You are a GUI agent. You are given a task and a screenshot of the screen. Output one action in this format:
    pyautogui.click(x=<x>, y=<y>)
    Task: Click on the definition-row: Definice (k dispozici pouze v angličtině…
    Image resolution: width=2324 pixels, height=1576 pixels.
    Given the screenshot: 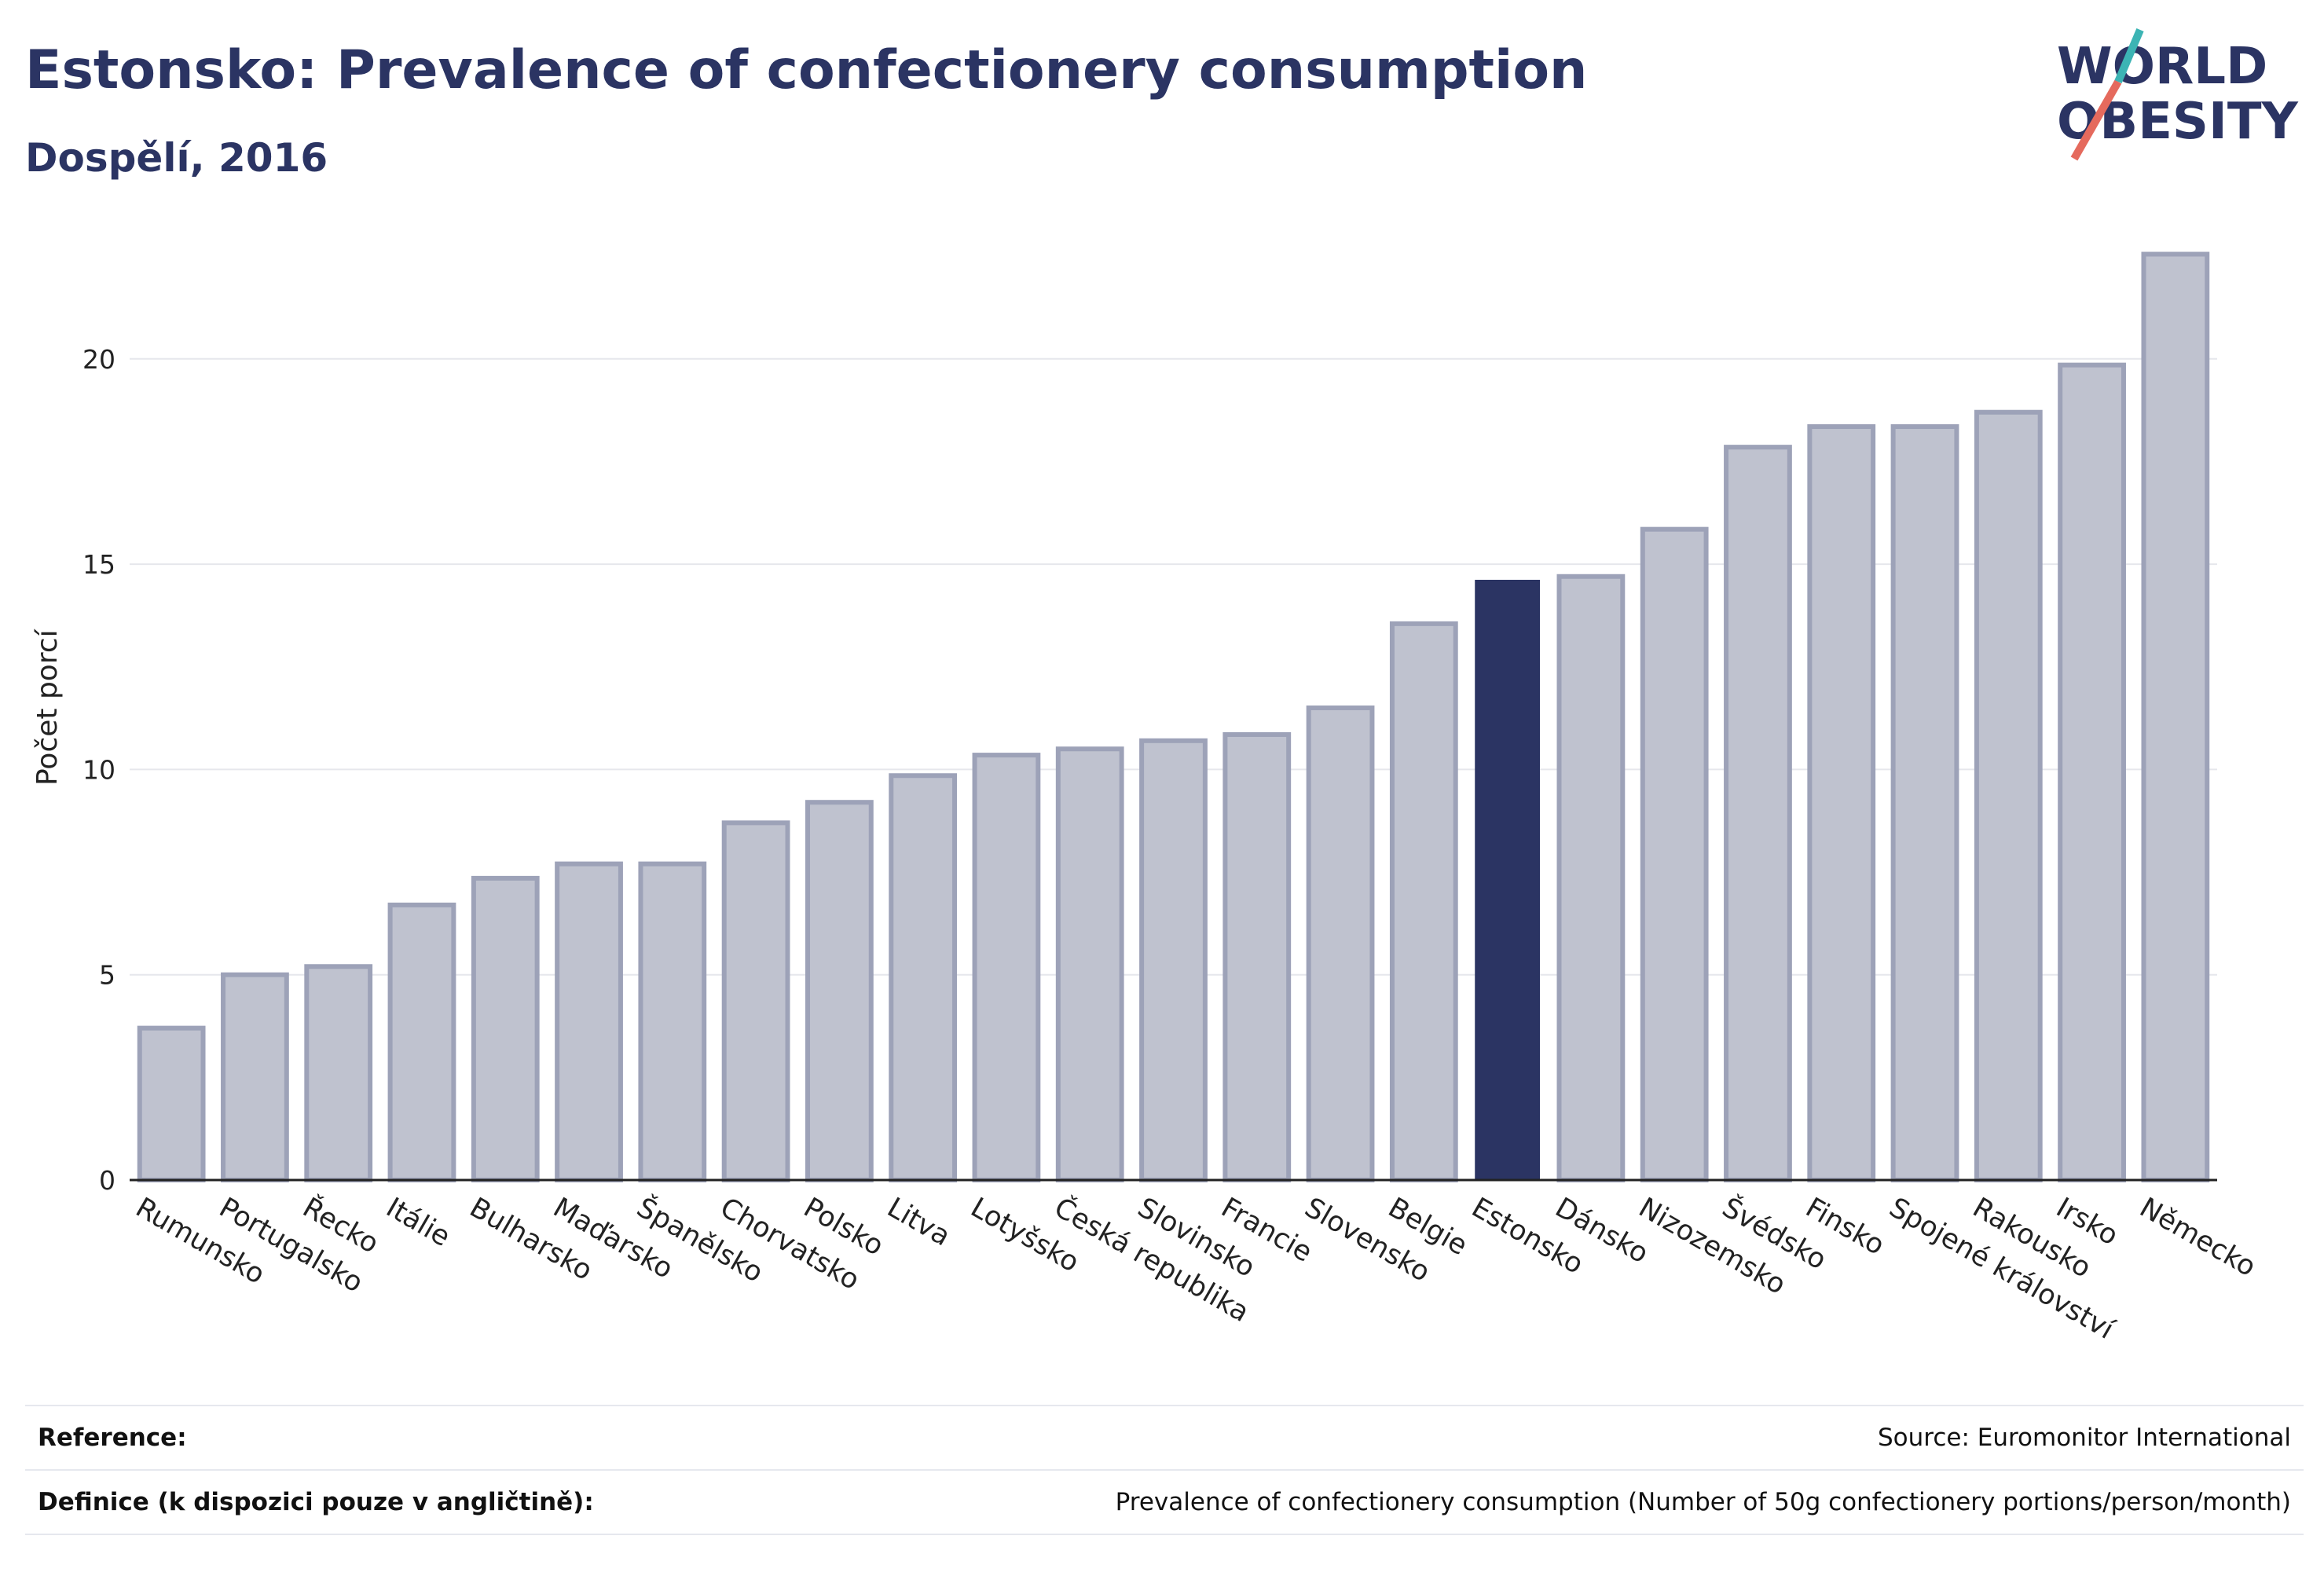 What is the action you would take?
    pyautogui.click(x=1164, y=1502)
    